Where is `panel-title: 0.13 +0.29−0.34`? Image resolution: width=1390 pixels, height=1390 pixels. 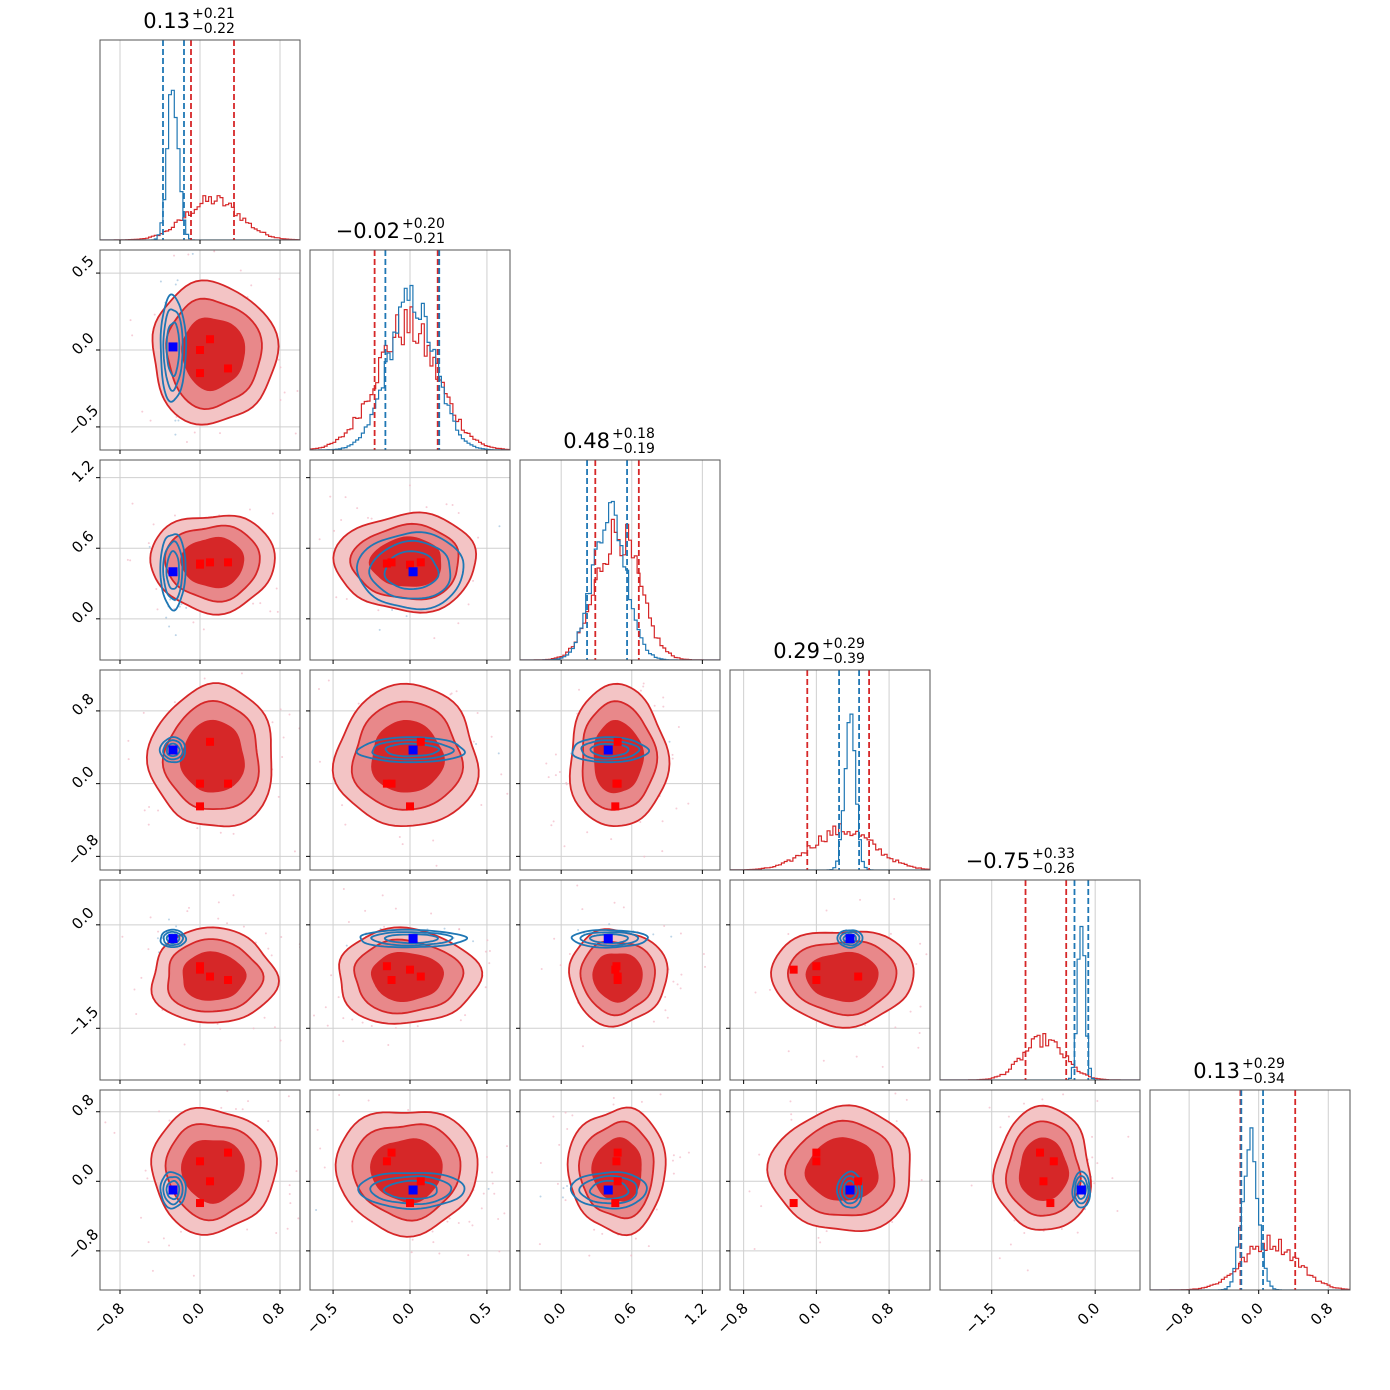 panel-title: 0.13 +0.29−0.34 is located at coordinates (1239, 1071).